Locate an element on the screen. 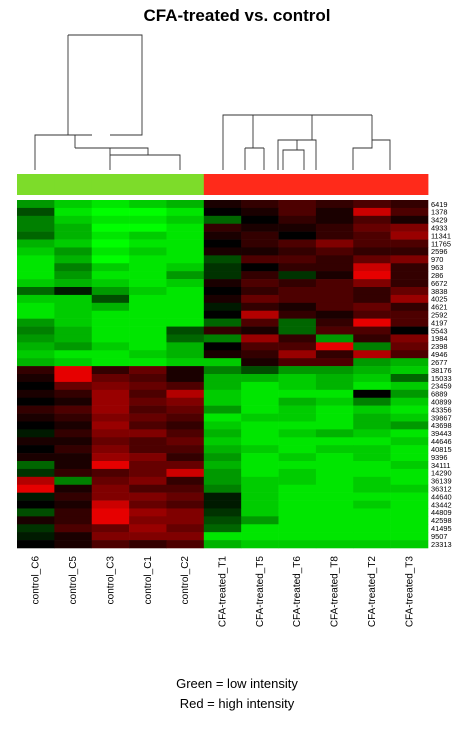 The height and width of the screenshot is (746, 474). chart-title: CFA-treated vs. control is located at coordinates (237, 15).